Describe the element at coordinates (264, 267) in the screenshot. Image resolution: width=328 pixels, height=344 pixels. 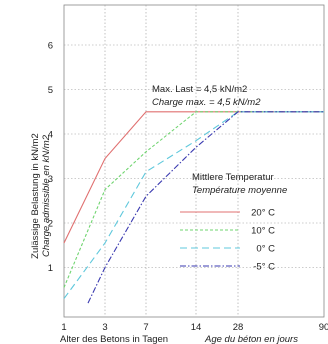
I see `legend-label: -5° C` at that location.